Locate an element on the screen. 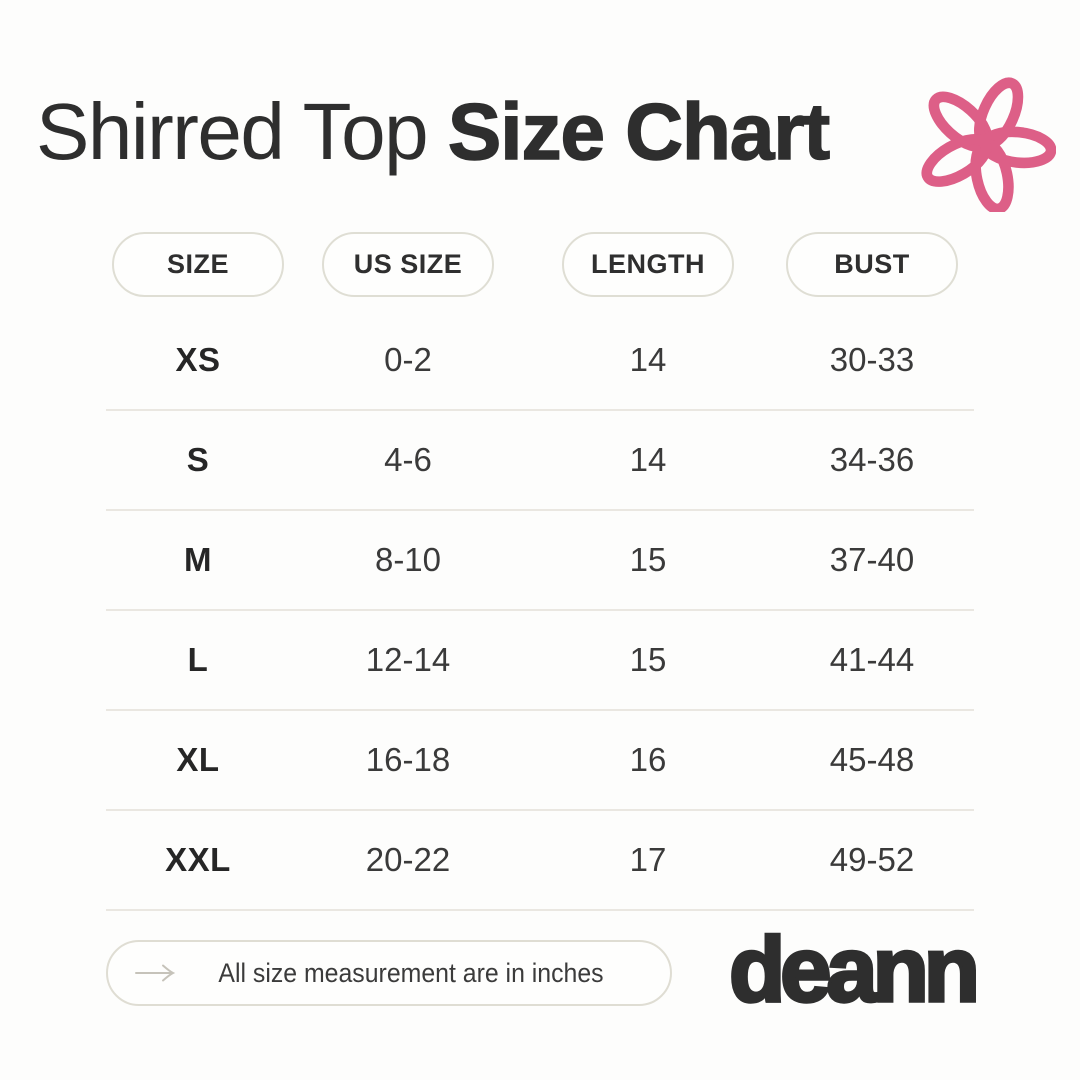 The image size is (1080, 1080). cell-bust: 30-33 is located at coordinates (872, 359).